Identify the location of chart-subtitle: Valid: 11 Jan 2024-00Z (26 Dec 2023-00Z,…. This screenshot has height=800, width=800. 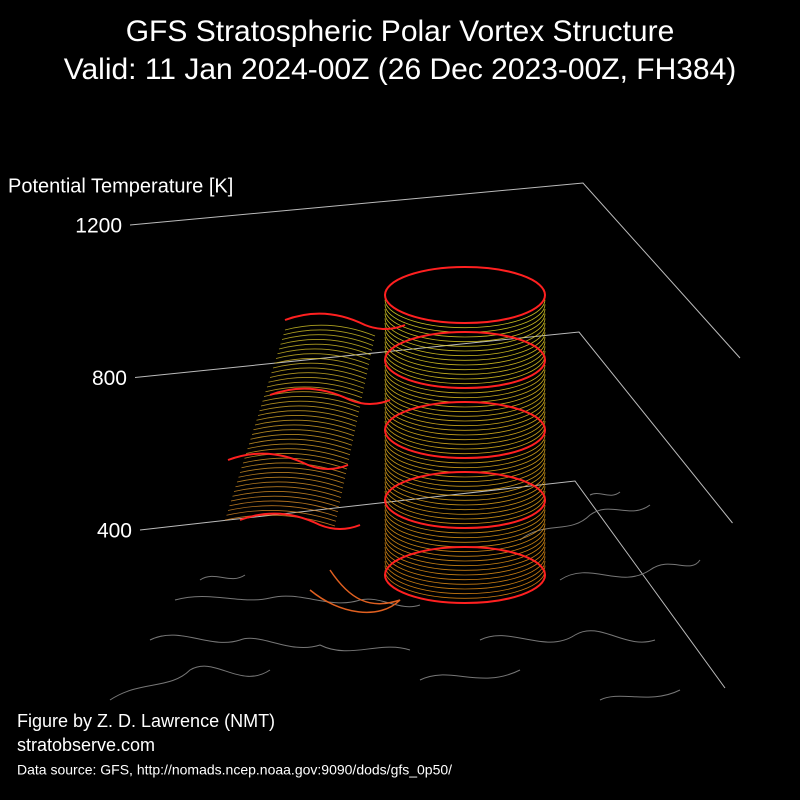
(400, 69).